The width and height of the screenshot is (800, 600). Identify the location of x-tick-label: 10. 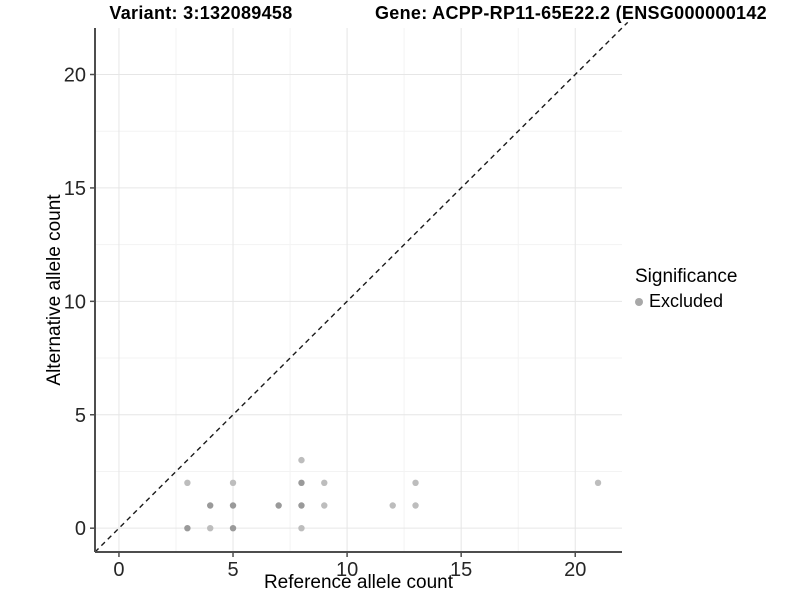
(347, 570).